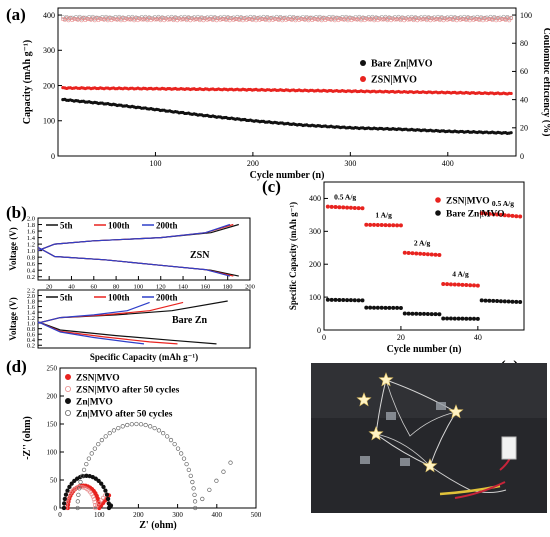 The image size is (550, 537). I want to click on plot-frame-b_bottom, so click(144, 319).